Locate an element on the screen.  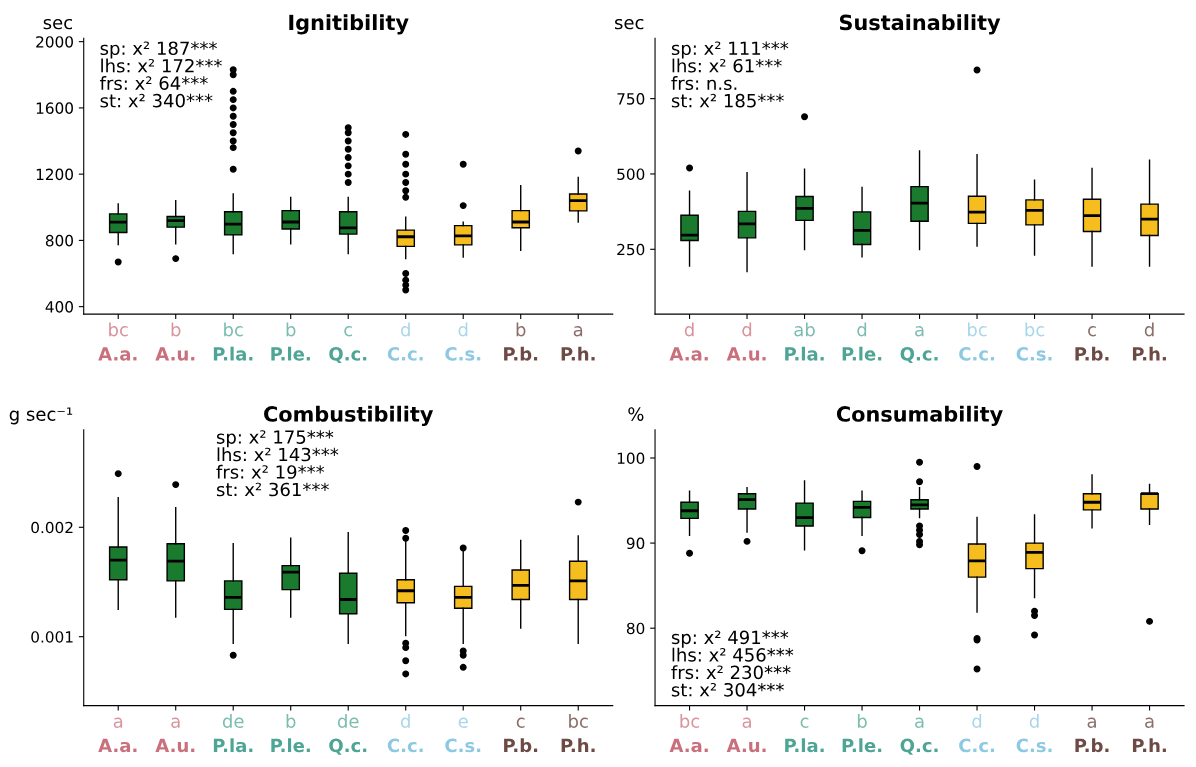
y-tick-label: 0.002 is located at coordinates (52, 527).